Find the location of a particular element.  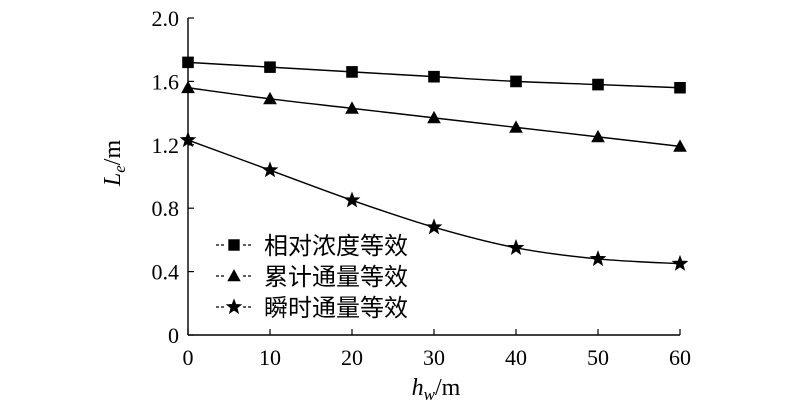

y-tick-label: 1.2 is located at coordinates (166, 145).